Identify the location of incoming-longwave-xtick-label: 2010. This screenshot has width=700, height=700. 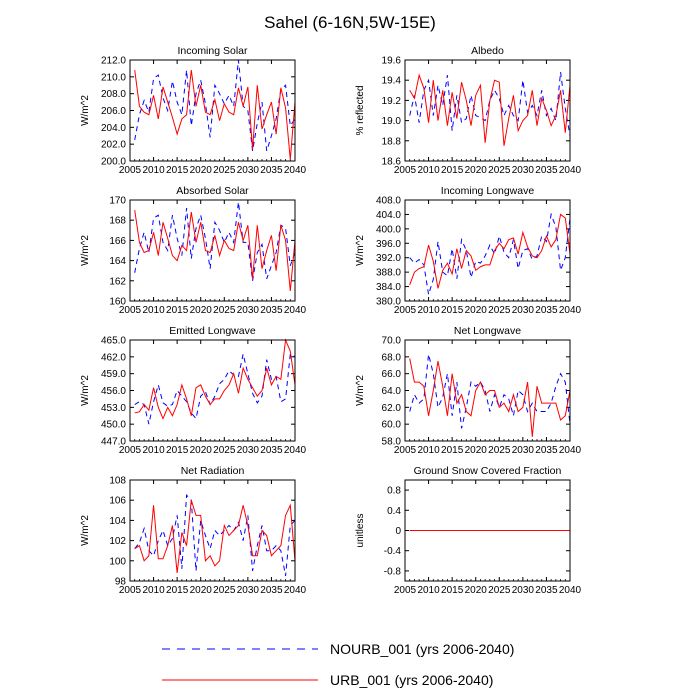
(428, 310).